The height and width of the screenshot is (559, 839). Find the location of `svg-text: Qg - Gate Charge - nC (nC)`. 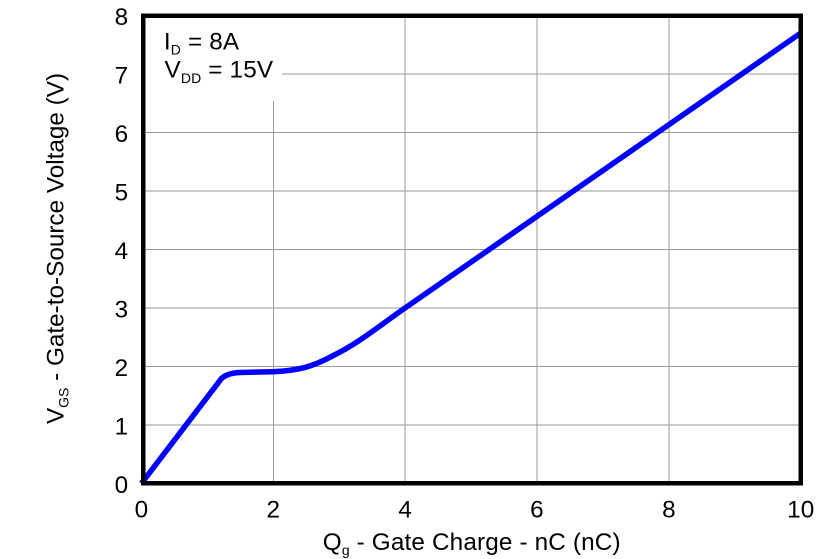

svg-text: Qg - Gate Charge - nC (nC) is located at coordinates (472, 543).